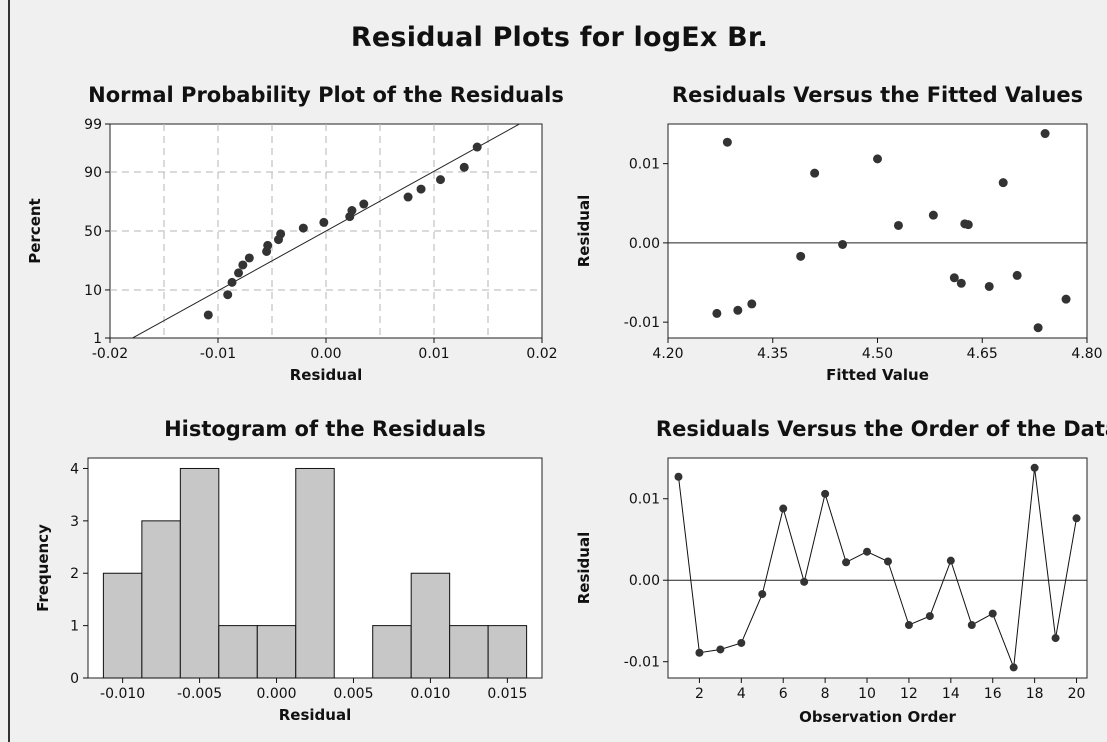 This screenshot has height=742, width=1107. I want to click on prob-fit-line, so click(326, 231).